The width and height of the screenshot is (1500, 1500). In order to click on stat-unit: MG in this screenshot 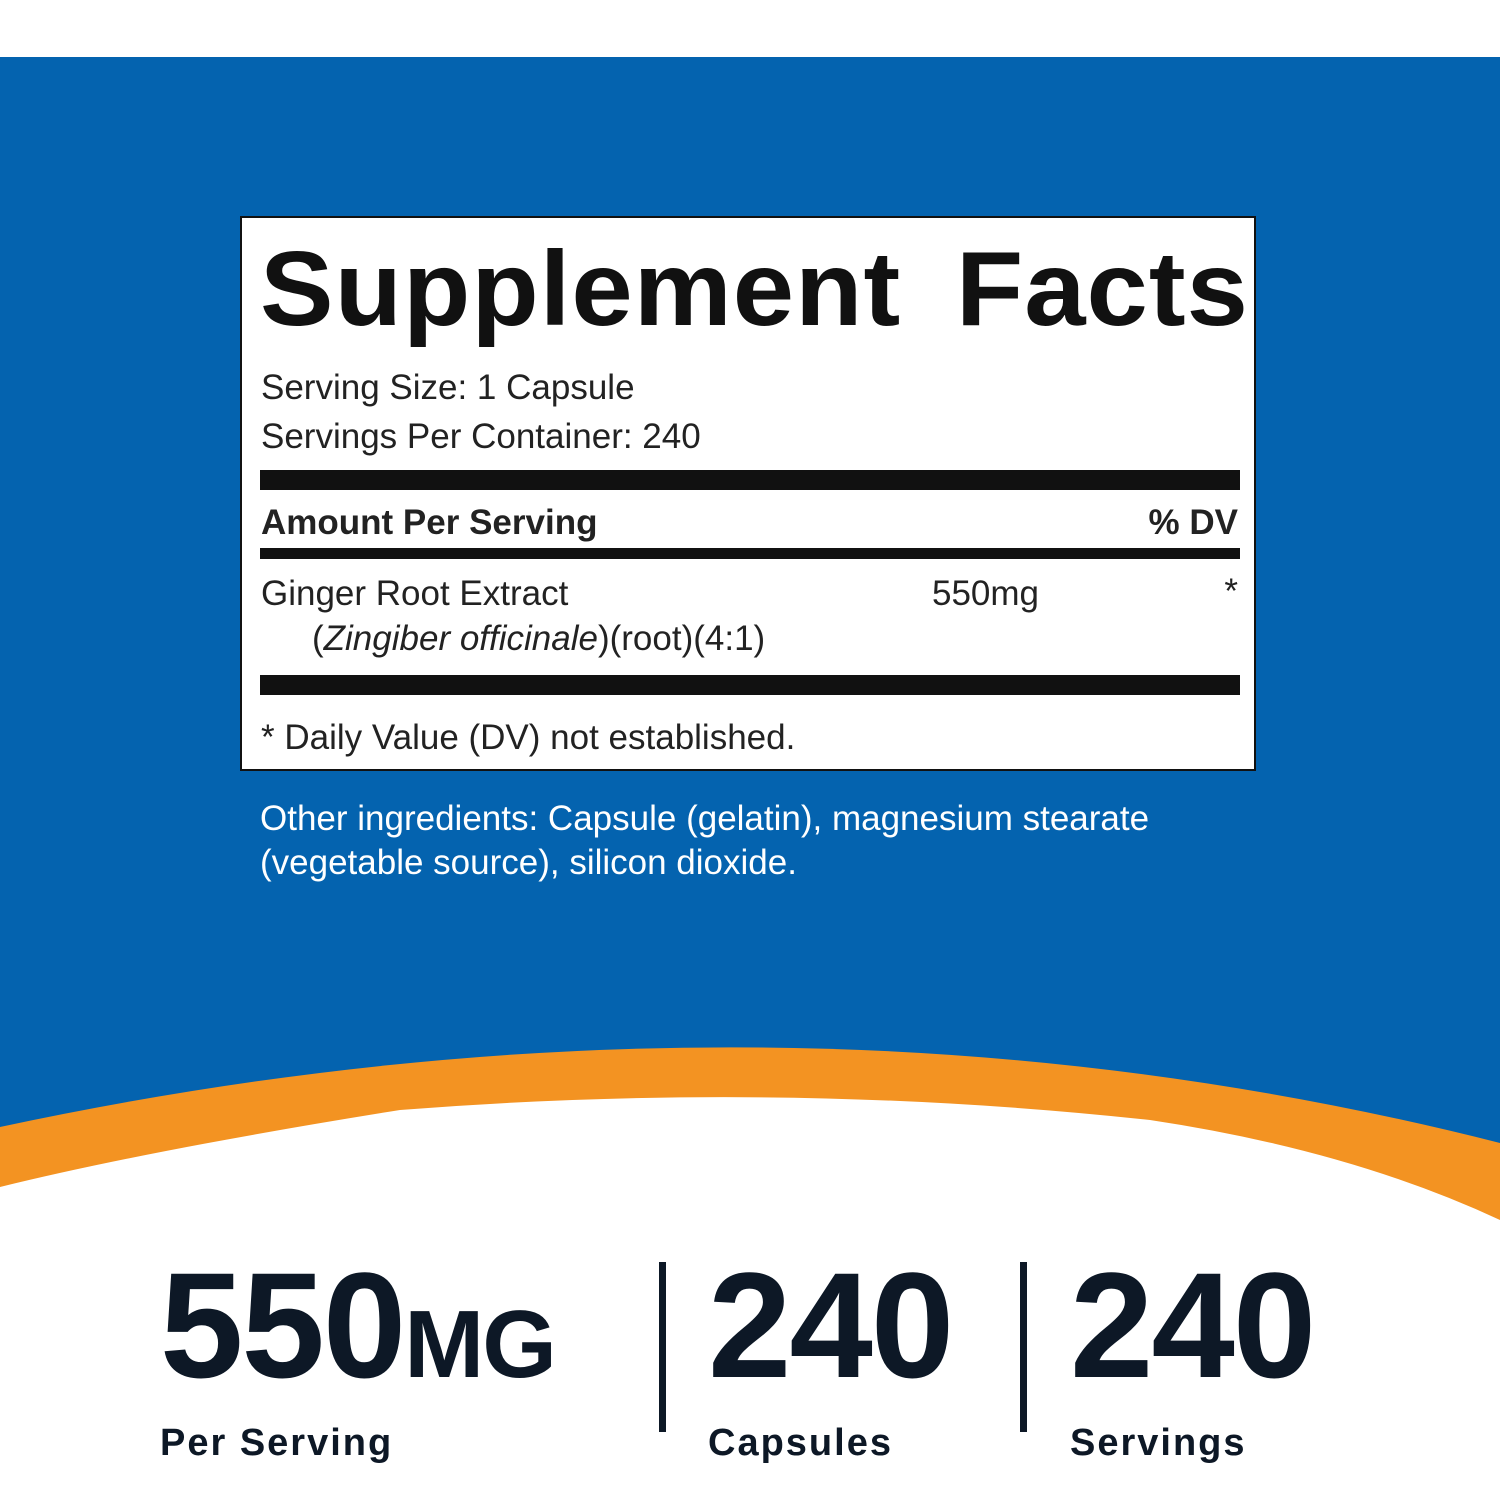, I will do `click(480, 1344)`.